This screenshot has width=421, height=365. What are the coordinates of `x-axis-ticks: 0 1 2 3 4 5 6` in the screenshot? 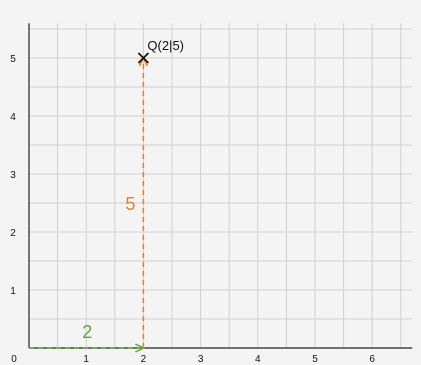 It's located at (193, 359).